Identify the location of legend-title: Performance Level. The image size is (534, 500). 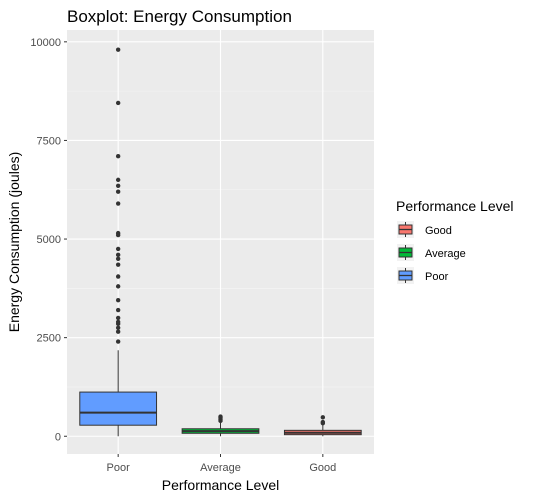
(455, 206).